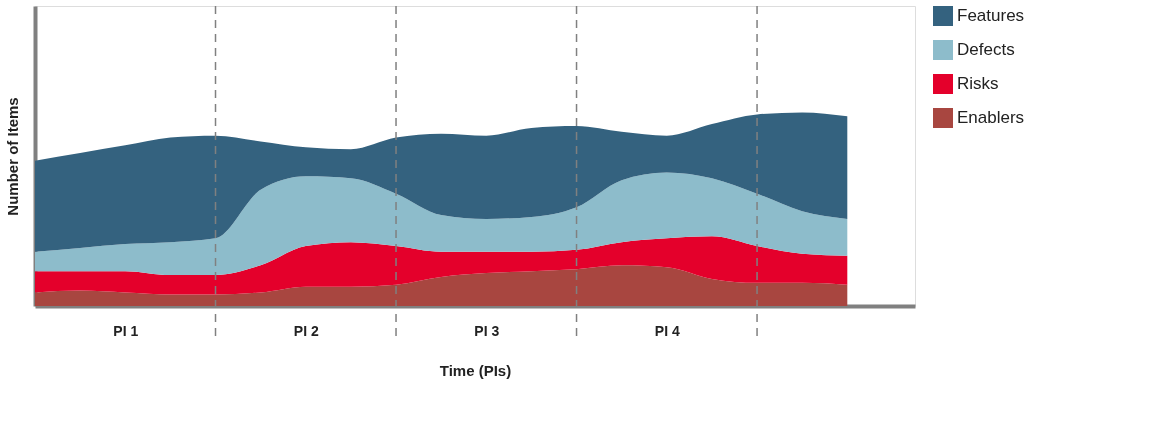 This screenshot has height=432, width=1175. Describe the element at coordinates (991, 117) in the screenshot. I see `legend-label: Enablers` at that location.